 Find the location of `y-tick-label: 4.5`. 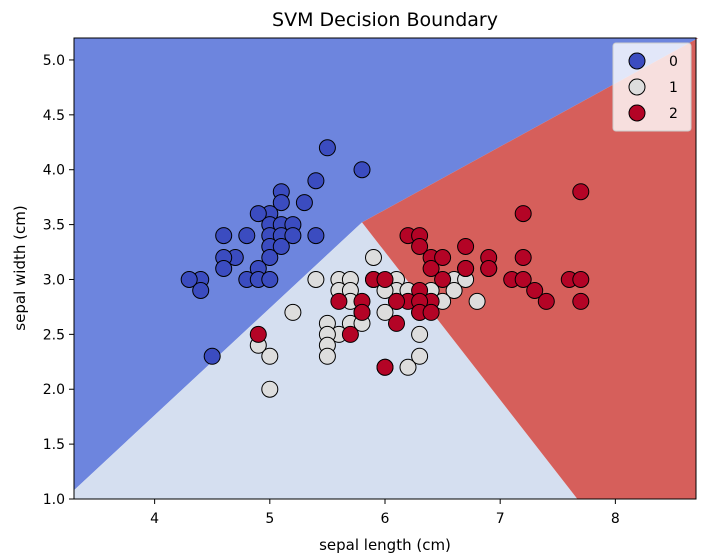

y-tick-label: 4.5 is located at coordinates (54, 116).